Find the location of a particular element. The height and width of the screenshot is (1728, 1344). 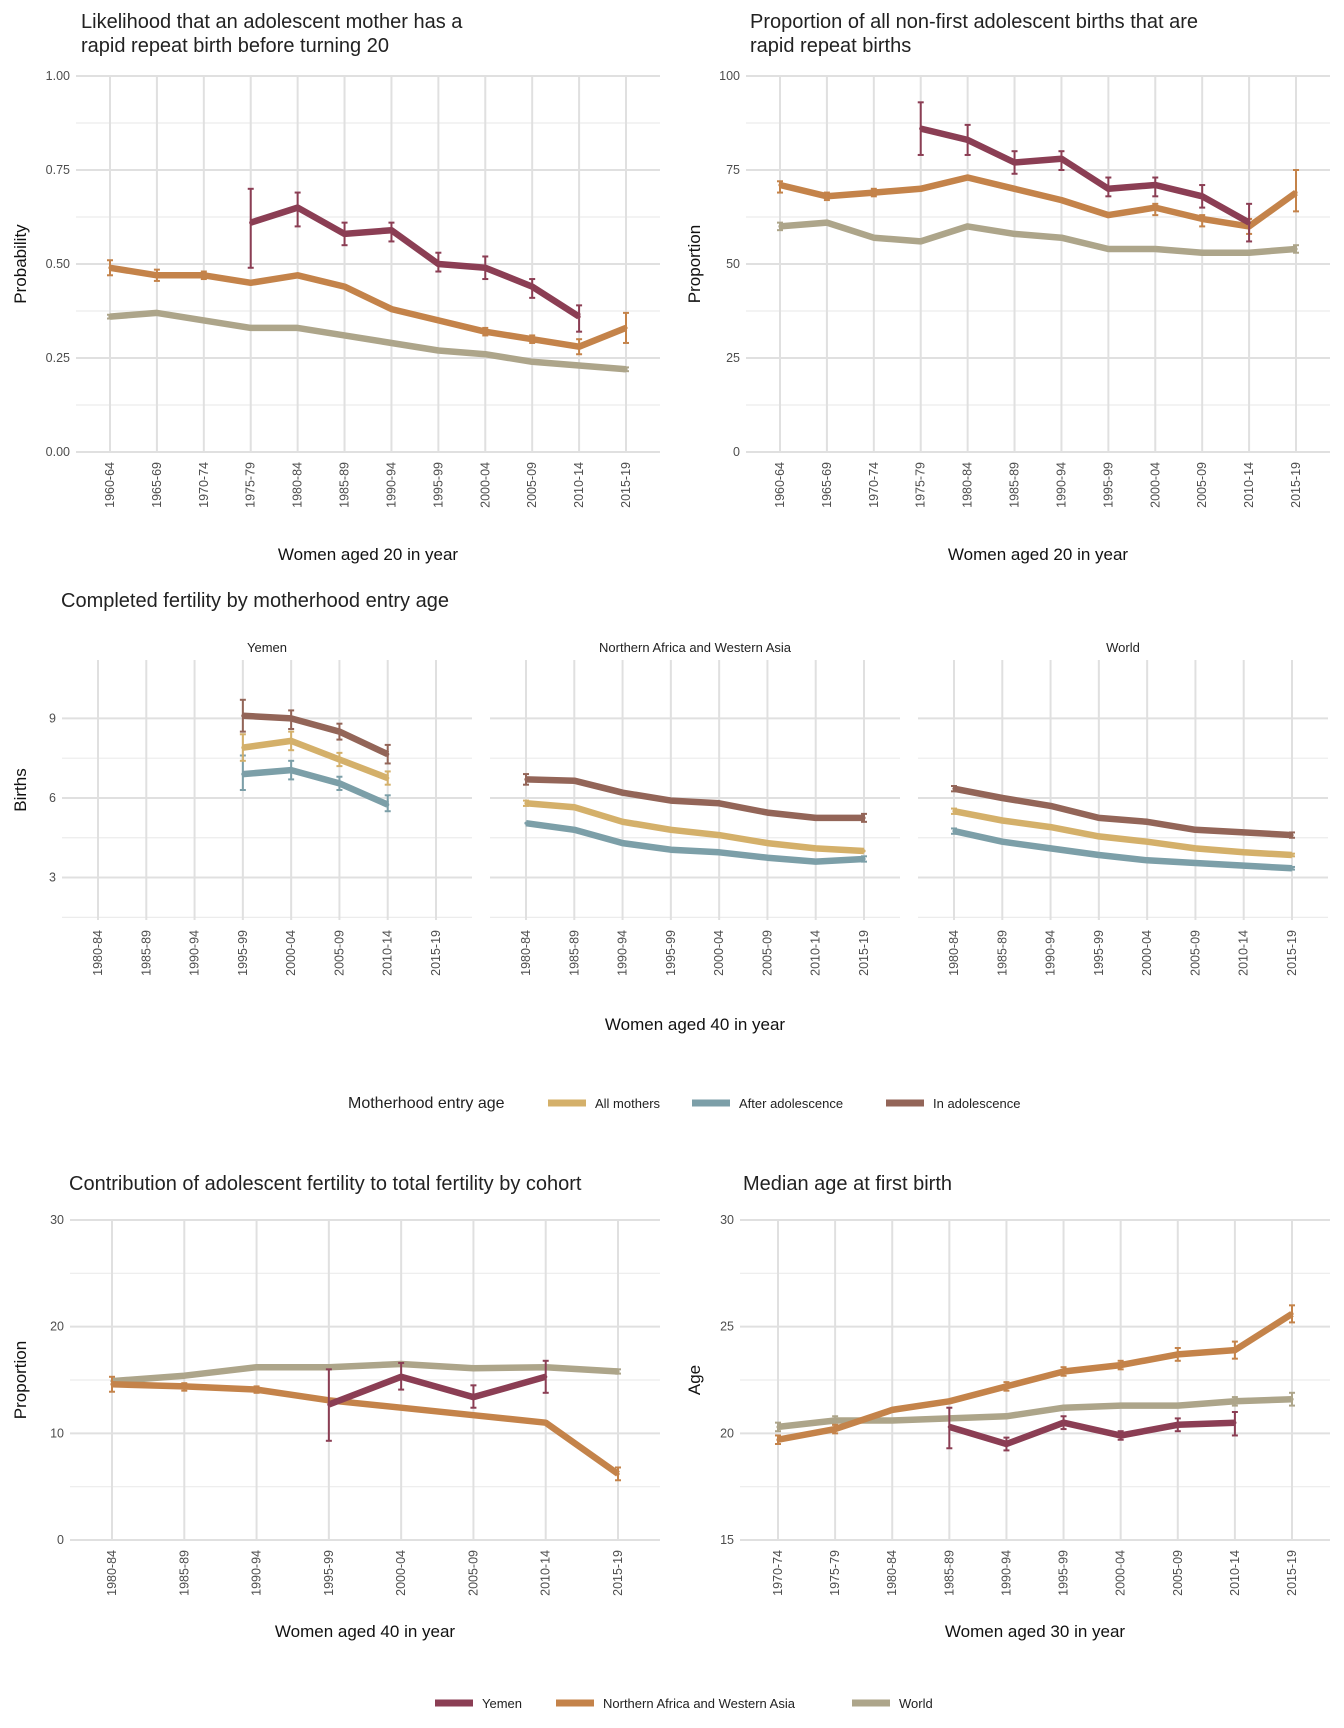

x-tick-label: 1975-79 is located at coordinates (835, 1573).